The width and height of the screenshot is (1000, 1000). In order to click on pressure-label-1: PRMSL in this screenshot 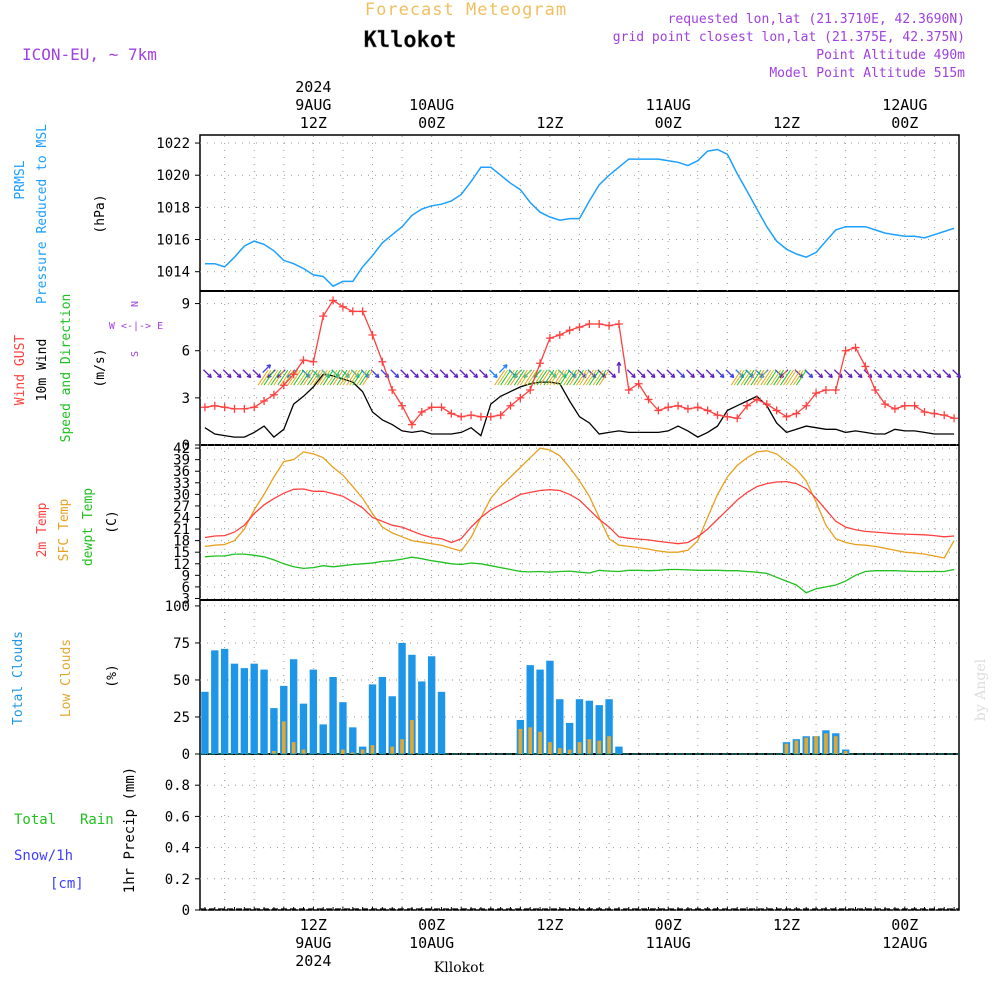, I will do `click(20, 179)`.